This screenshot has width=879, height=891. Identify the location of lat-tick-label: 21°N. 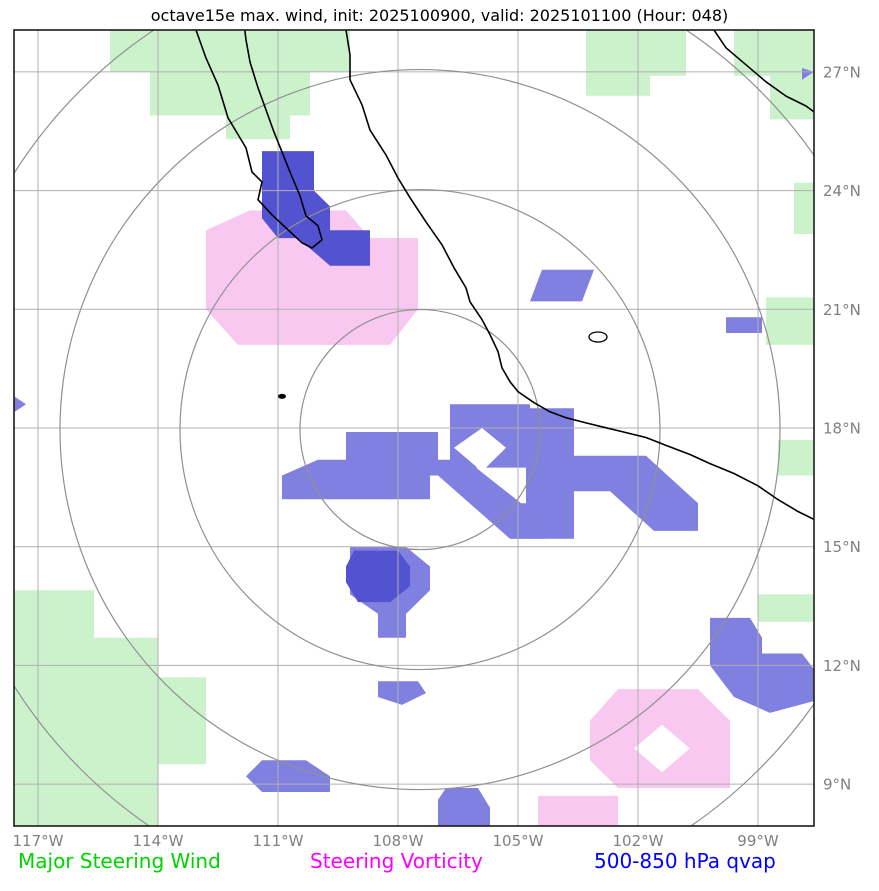
(842, 310).